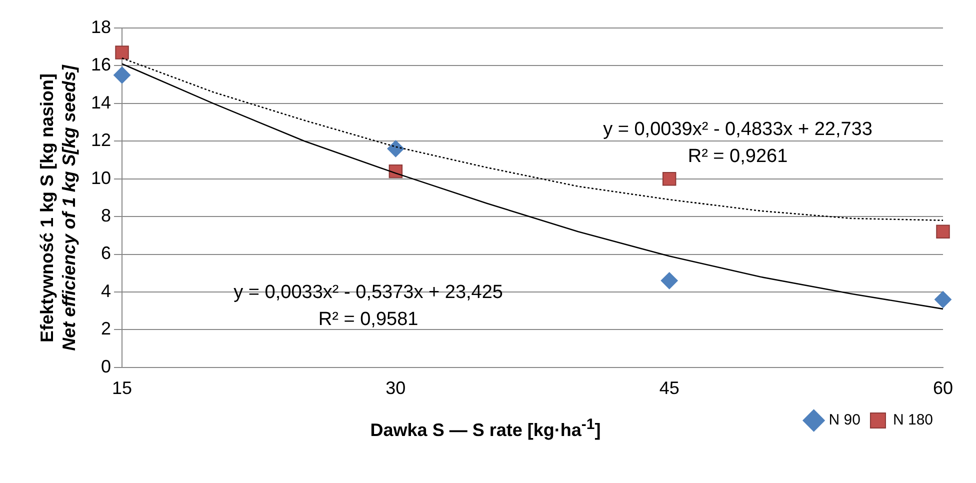 The image size is (976, 483). Describe the element at coordinates (485, 428) in the screenshot. I see `x-axis-title: Dawka S — S rate [kg·ha$^{-1}$]` at that location.